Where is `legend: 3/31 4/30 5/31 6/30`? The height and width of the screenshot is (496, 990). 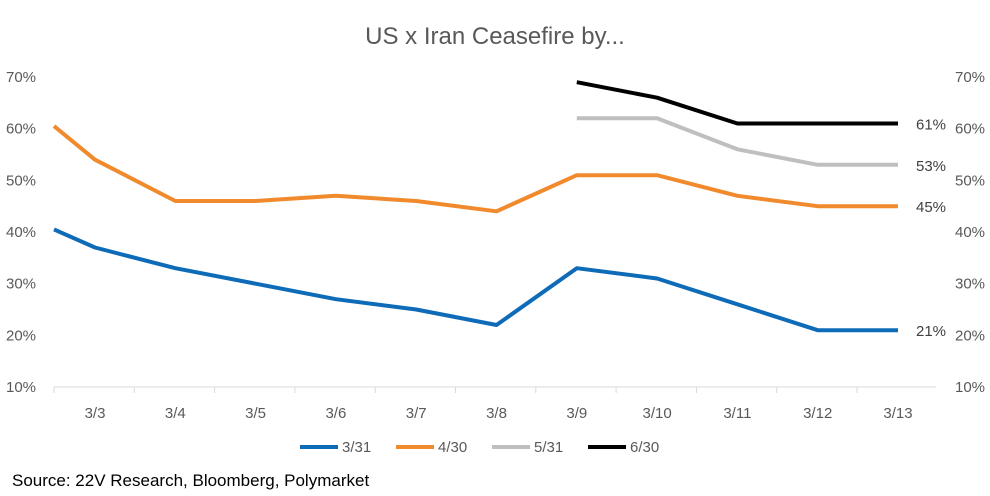
legend: 3/31 4/30 5/31 6/30 is located at coordinates (479, 447).